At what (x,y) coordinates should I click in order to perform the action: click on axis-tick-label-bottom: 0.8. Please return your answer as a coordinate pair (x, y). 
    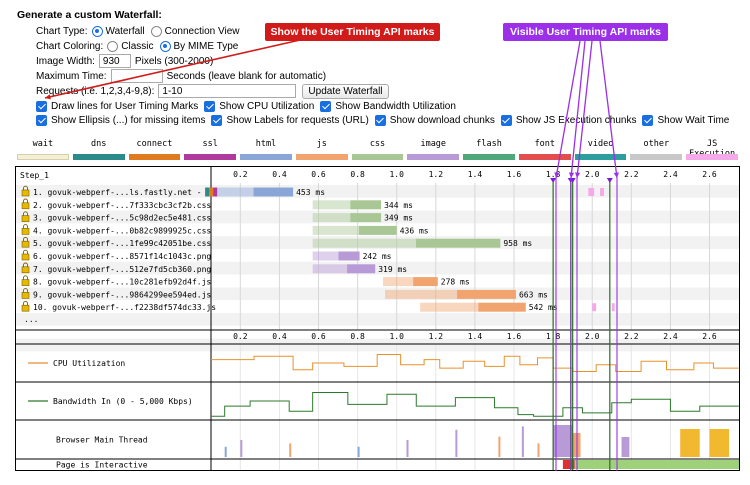
    Looking at the image, I should click on (357, 336).